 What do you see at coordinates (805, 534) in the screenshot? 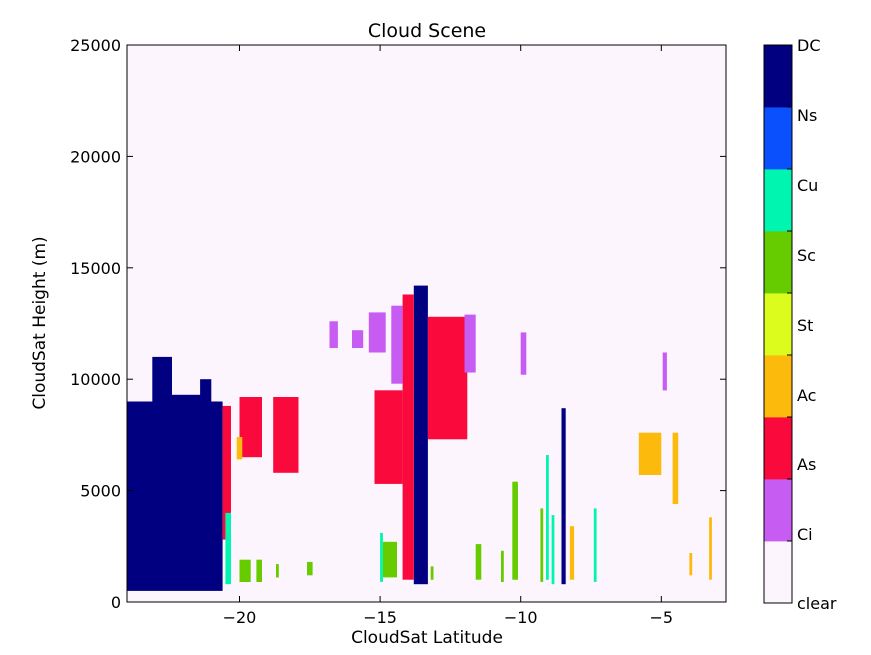
I see `colorbar-label-ci: Ci` at bounding box center [805, 534].